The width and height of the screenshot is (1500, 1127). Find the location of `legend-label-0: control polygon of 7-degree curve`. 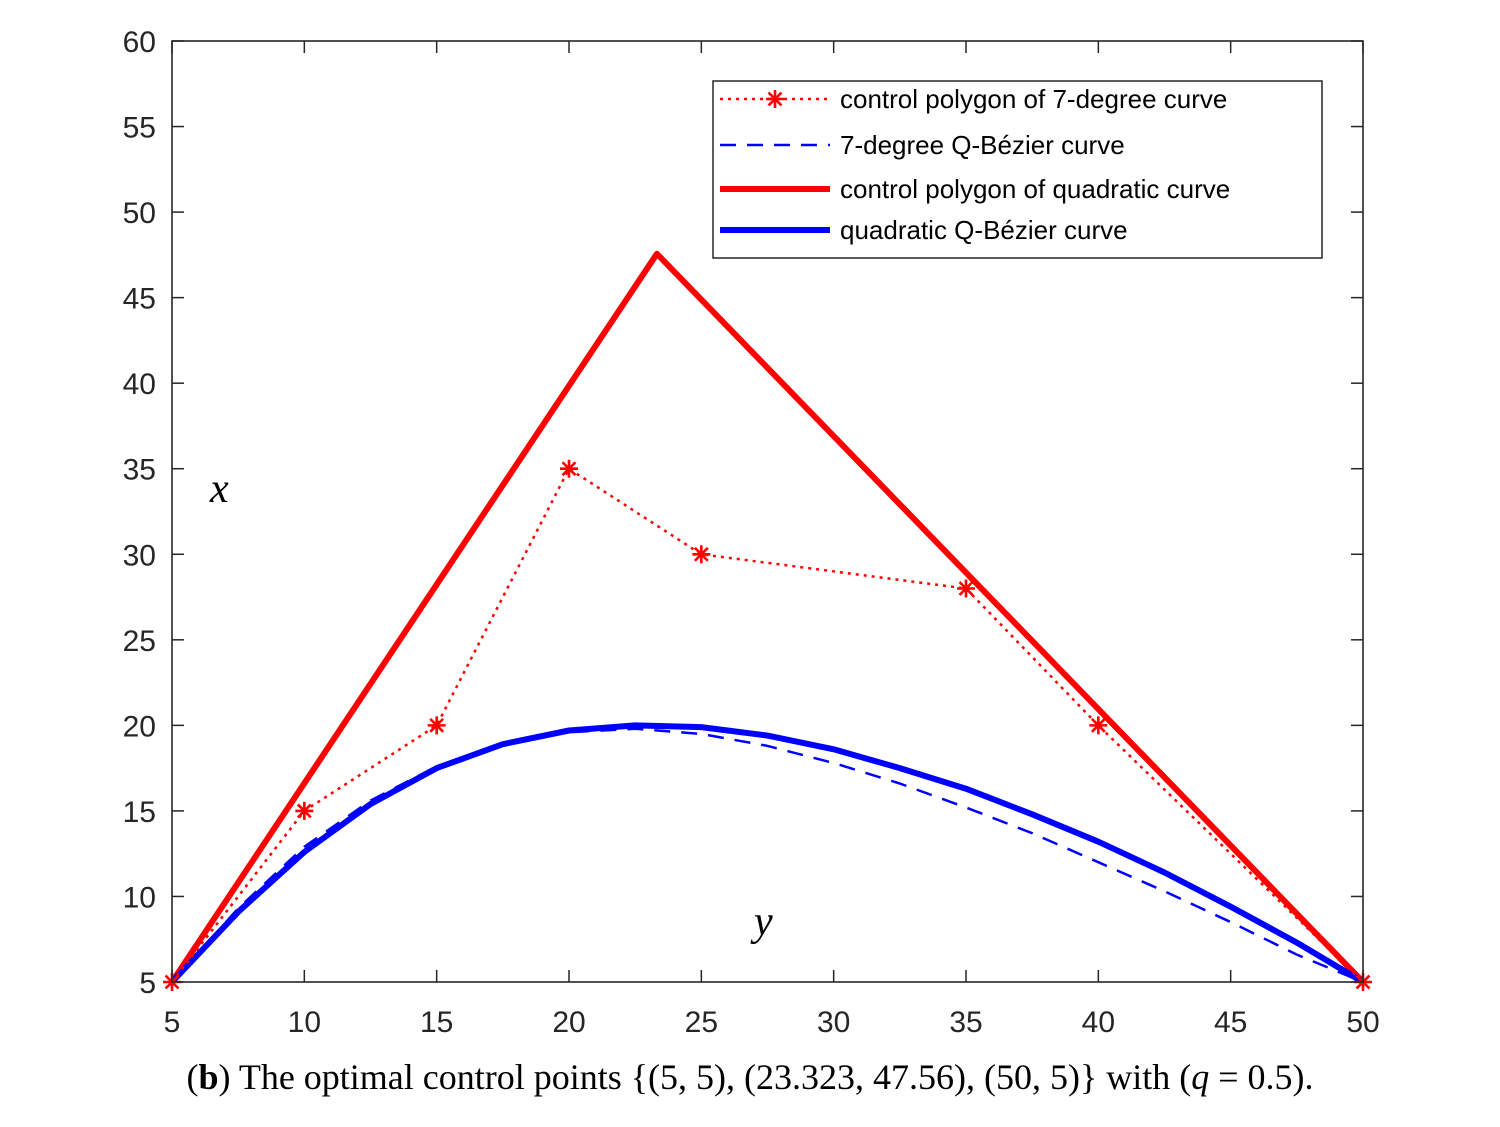

legend-label-0: control polygon of 7-degree curve is located at coordinates (1033, 99).